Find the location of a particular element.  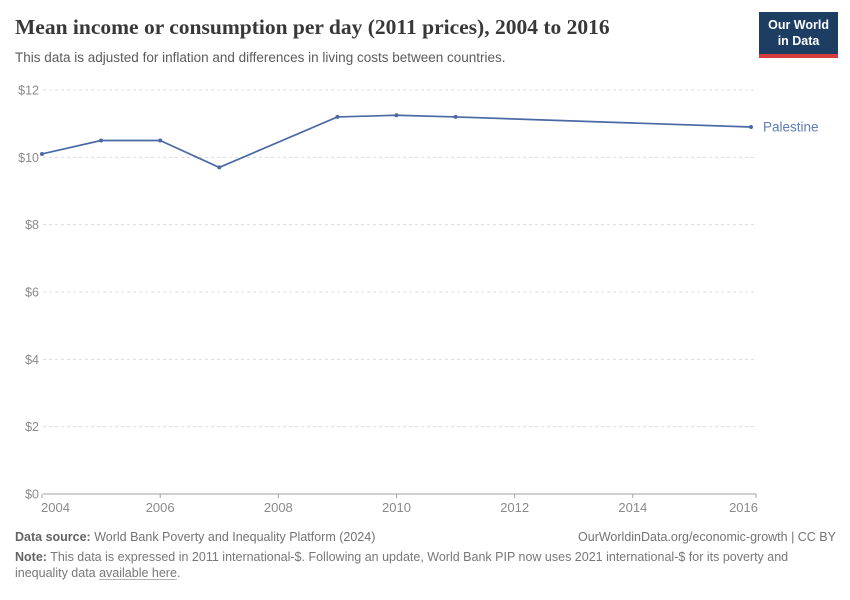

x-tick-label: 2008 is located at coordinates (278, 507).